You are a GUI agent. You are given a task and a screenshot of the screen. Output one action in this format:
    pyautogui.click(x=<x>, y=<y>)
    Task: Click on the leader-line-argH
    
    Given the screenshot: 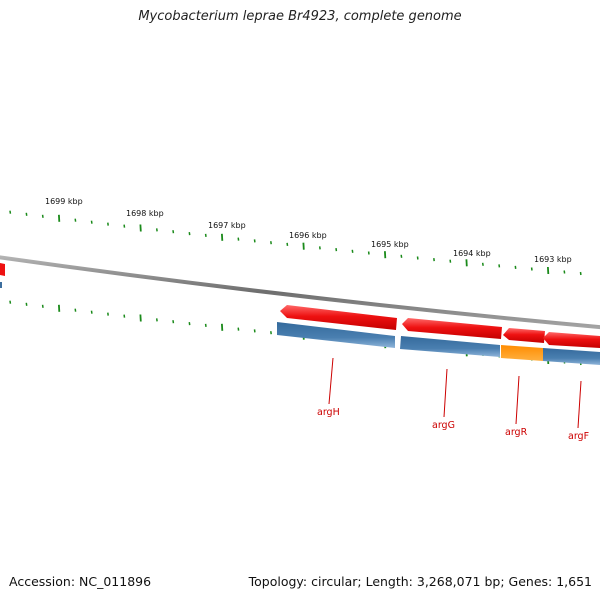 What is the action you would take?
    pyautogui.click(x=331, y=381)
    